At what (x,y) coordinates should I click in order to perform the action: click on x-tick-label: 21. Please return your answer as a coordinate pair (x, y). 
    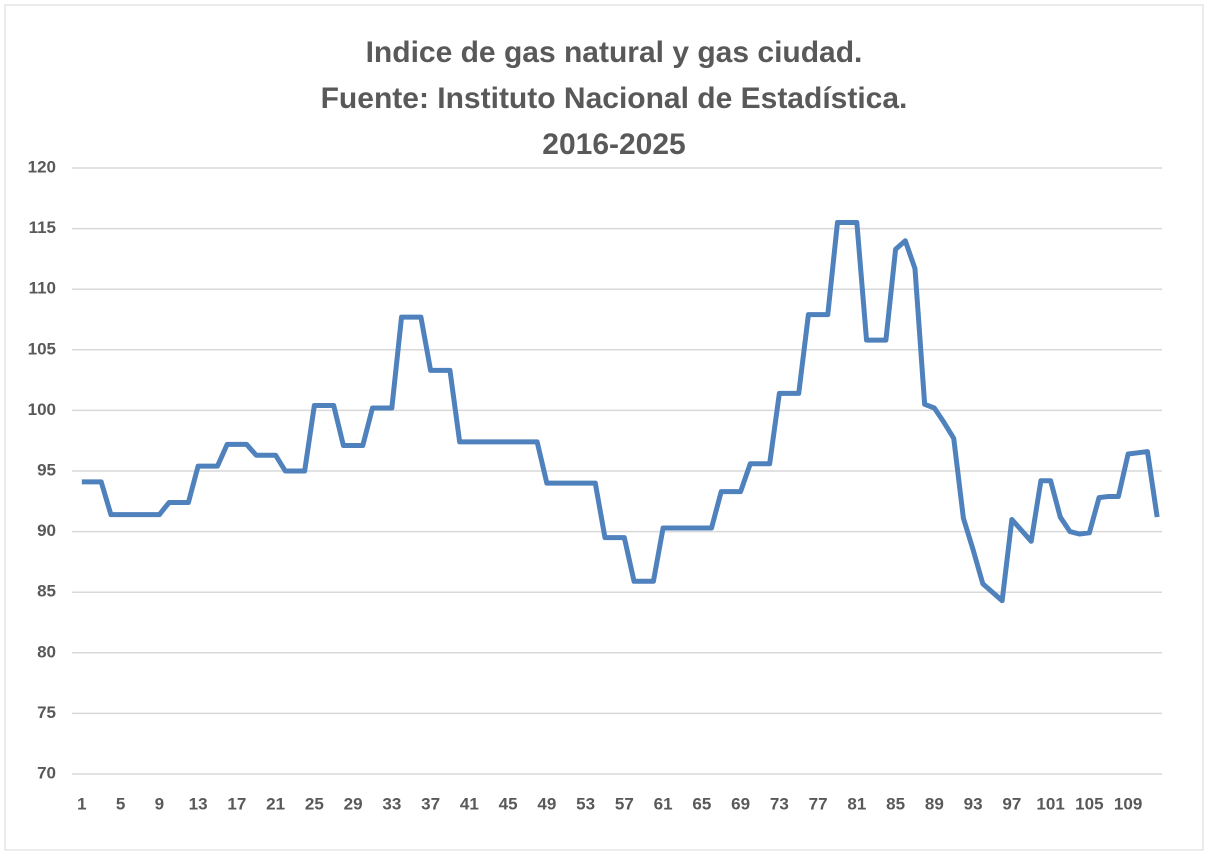
    Looking at the image, I should click on (275, 803).